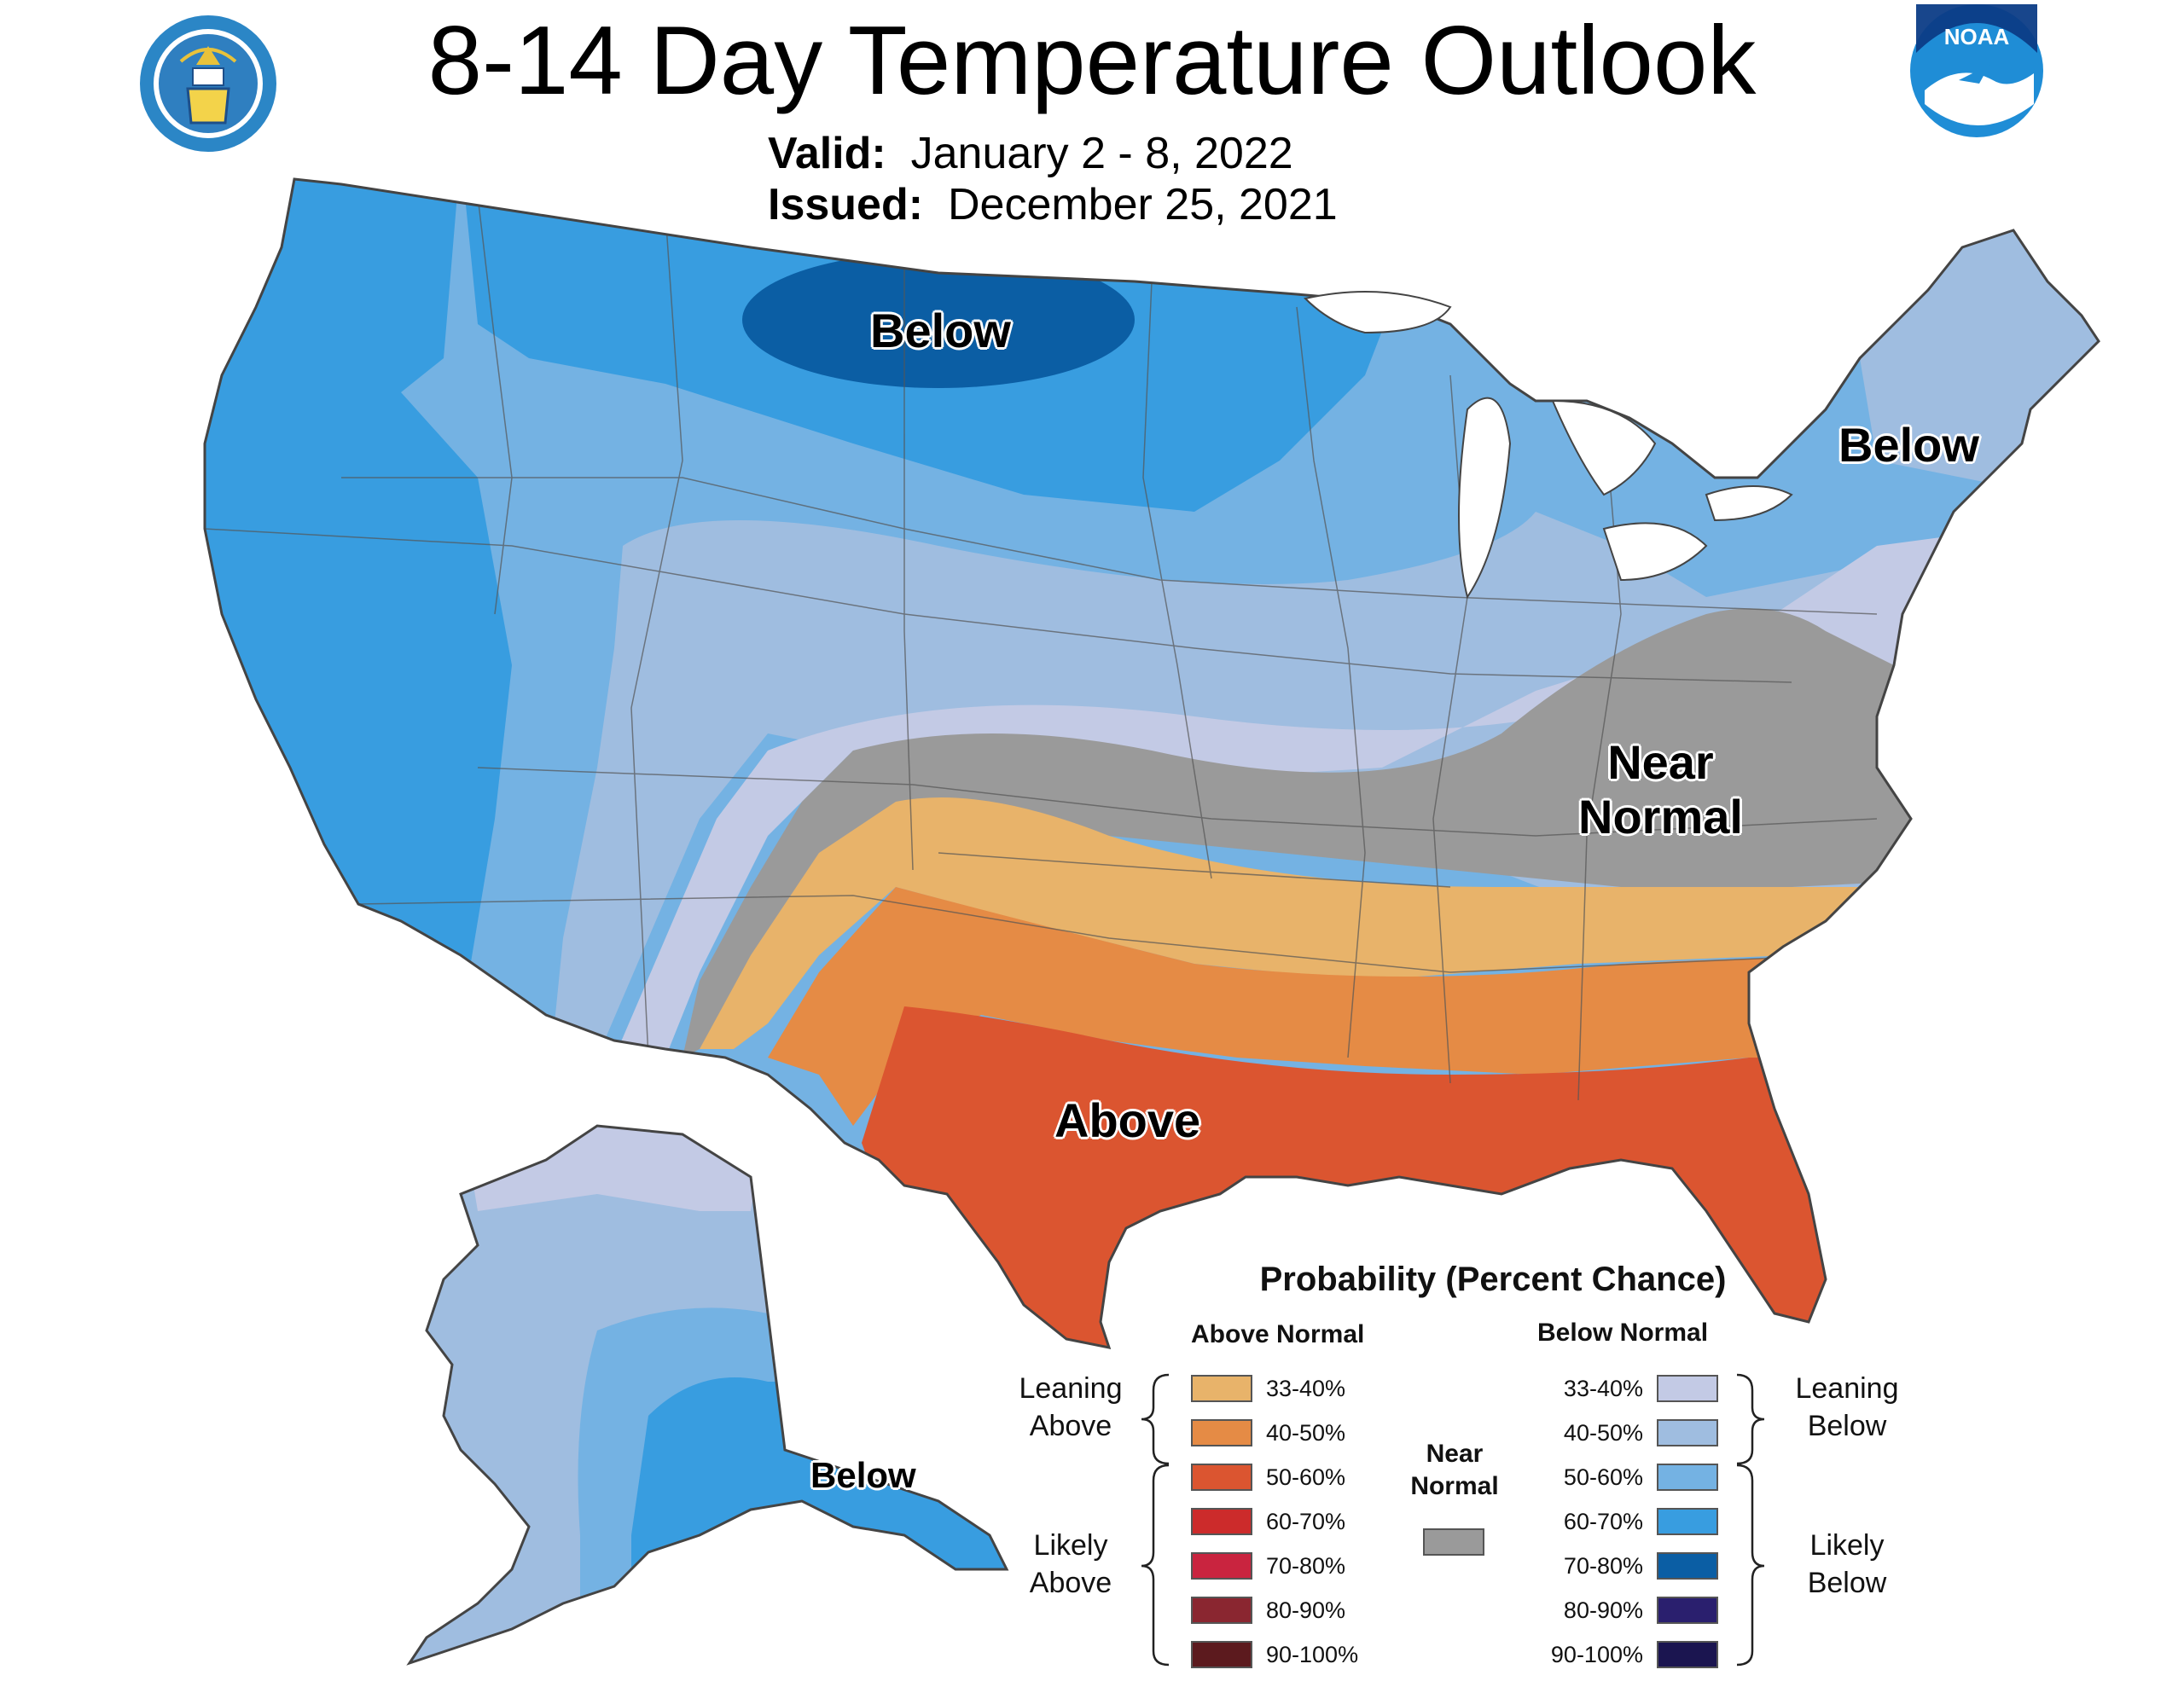 The height and width of the screenshot is (1687, 2184). I want to click on below-range-label-0: 33-40%, so click(1603, 1389).